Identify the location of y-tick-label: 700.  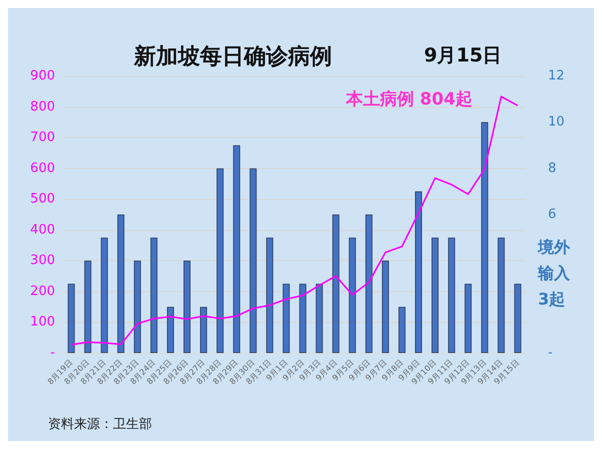
(42, 138).